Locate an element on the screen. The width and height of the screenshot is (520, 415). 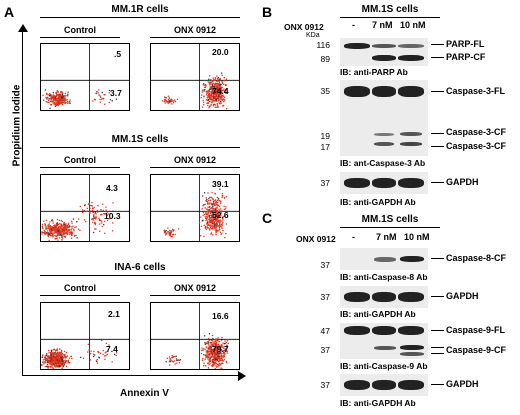
row1-underline is located at coordinates (140, 17).